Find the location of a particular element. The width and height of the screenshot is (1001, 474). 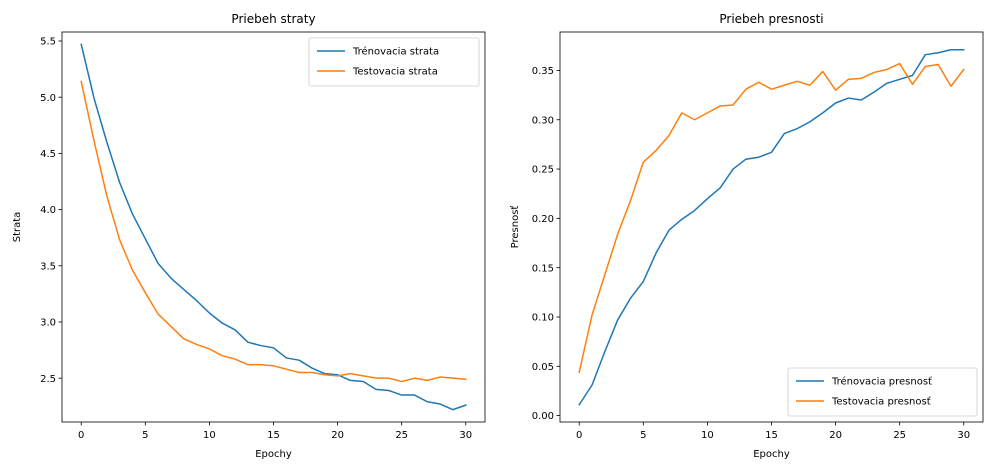

legend-entry-label: Trénovacia presnosť is located at coordinates (881, 382).